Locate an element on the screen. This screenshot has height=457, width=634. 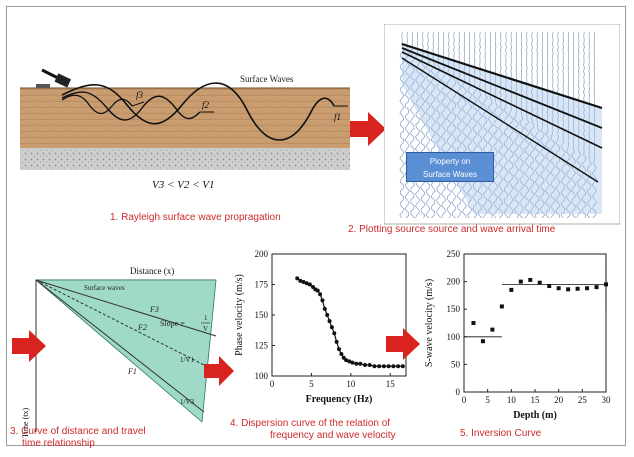
line-label-f3: F1 is located at coordinates (132, 371).